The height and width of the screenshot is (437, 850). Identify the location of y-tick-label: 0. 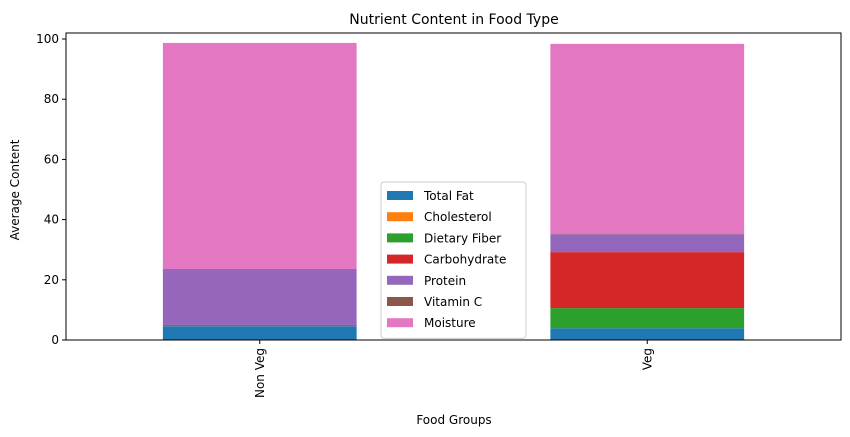
(55, 340).